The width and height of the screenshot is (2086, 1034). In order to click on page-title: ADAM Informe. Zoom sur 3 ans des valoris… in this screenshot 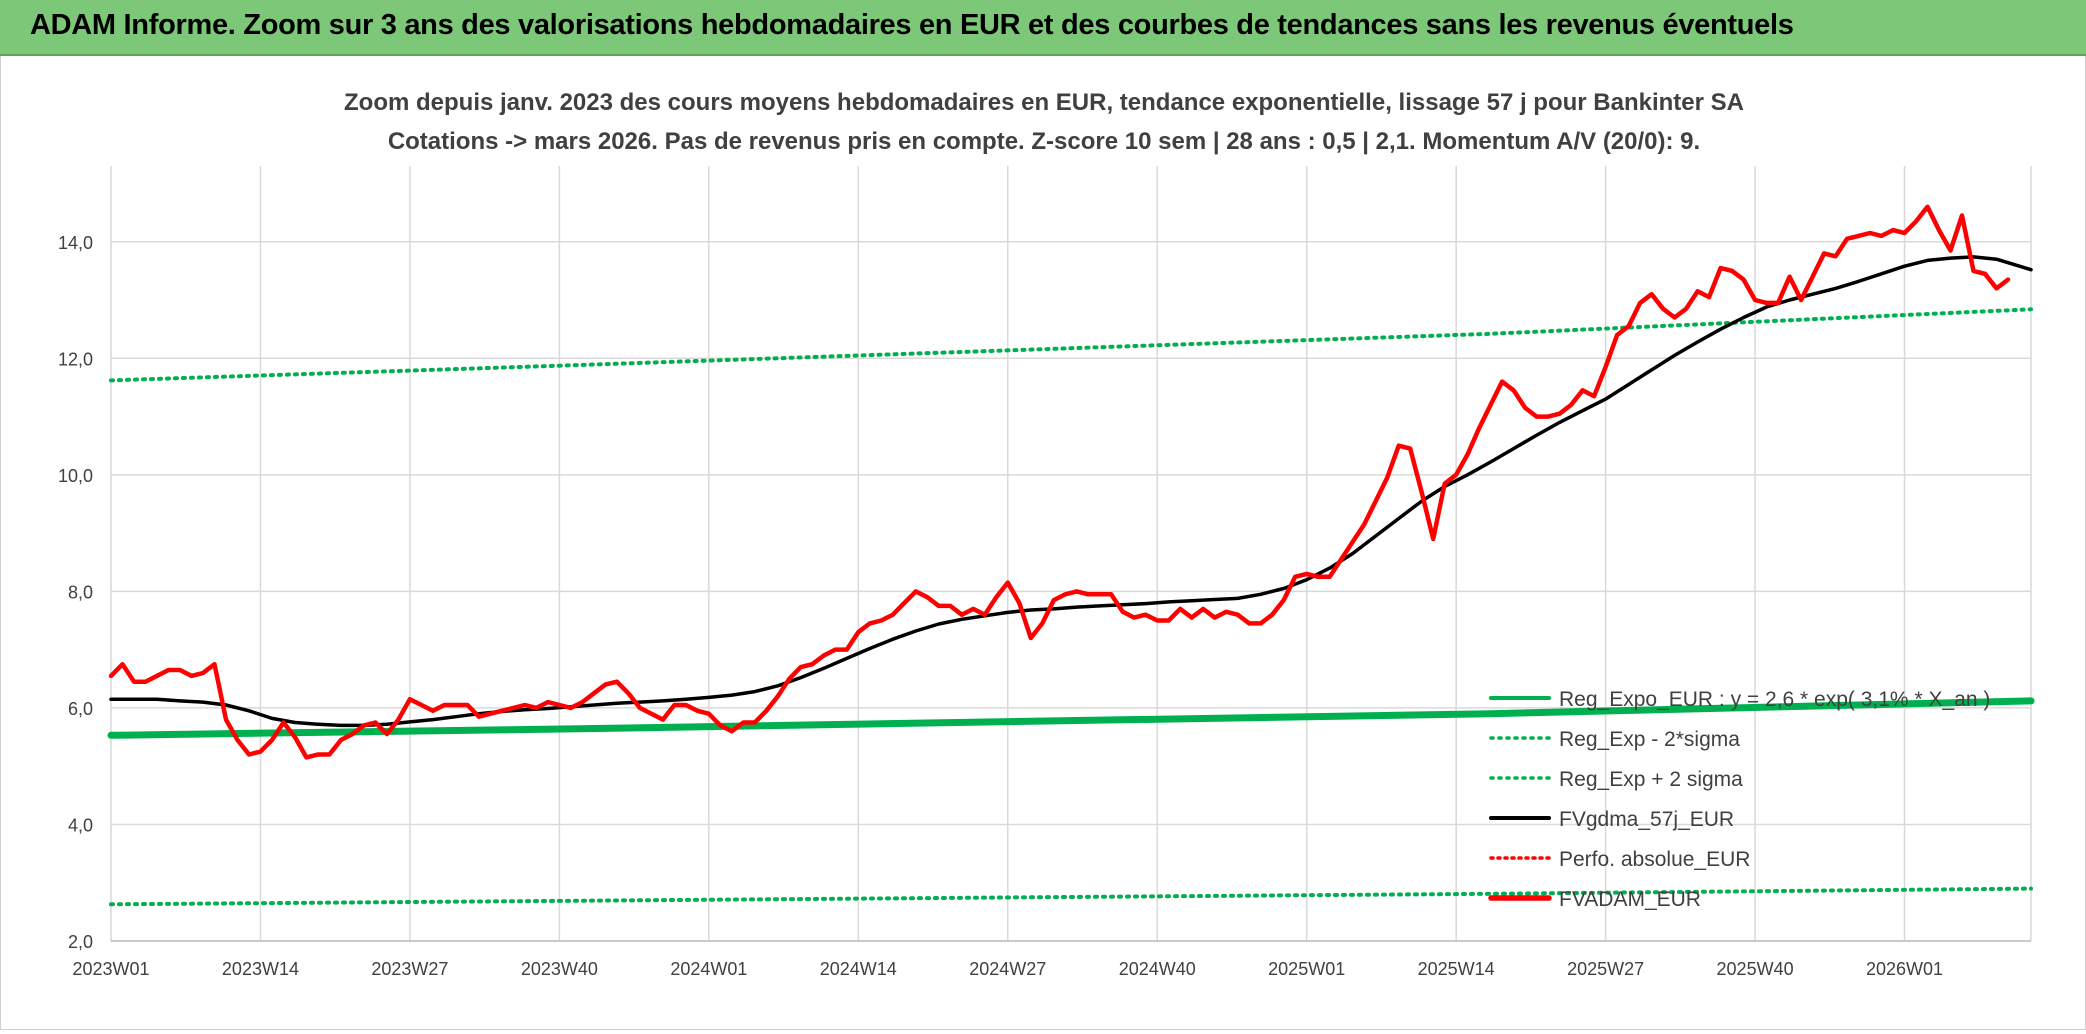, I will do `click(912, 25)`.